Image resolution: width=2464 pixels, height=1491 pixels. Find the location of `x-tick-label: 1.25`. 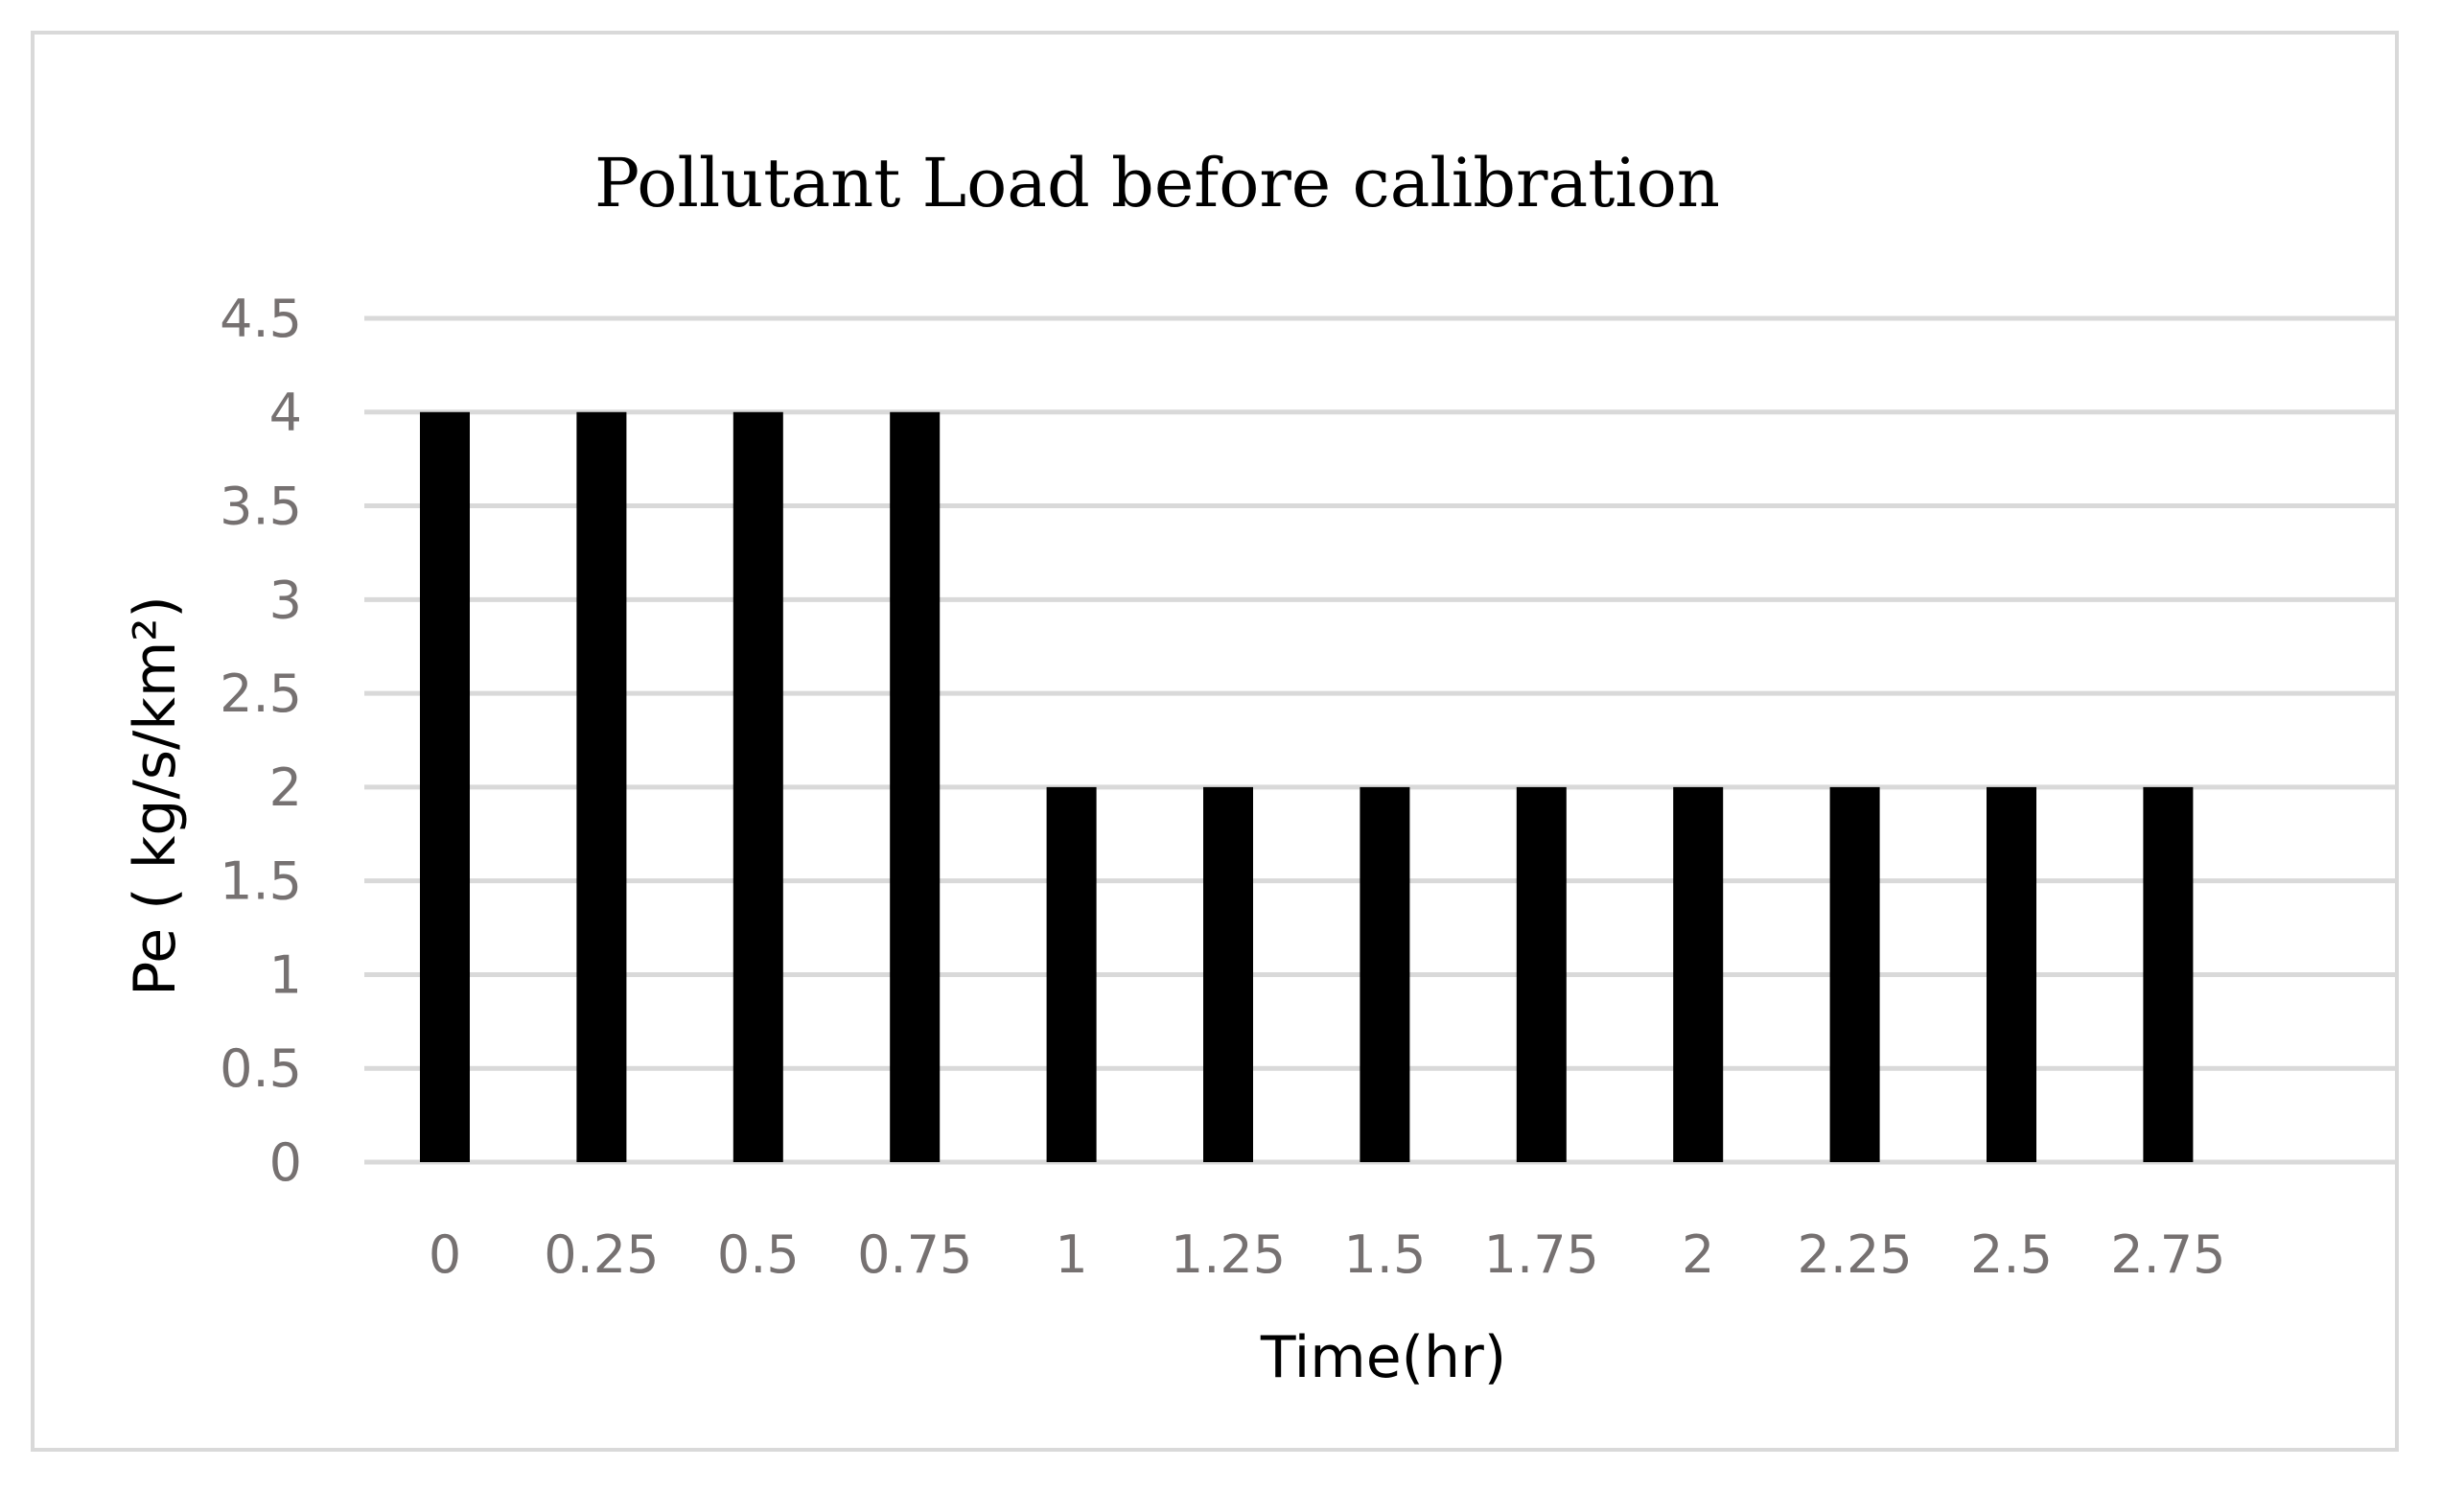

x-tick-label: 1.25 is located at coordinates (1229, 1254).